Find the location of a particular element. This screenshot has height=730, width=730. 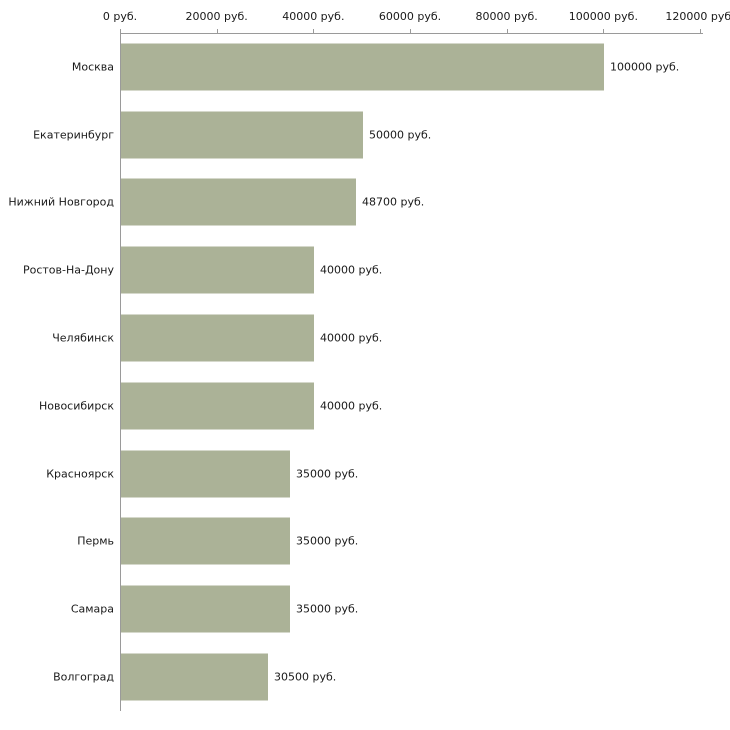

bar-row: Волгоград 30500 руб. is located at coordinates (365, 677).